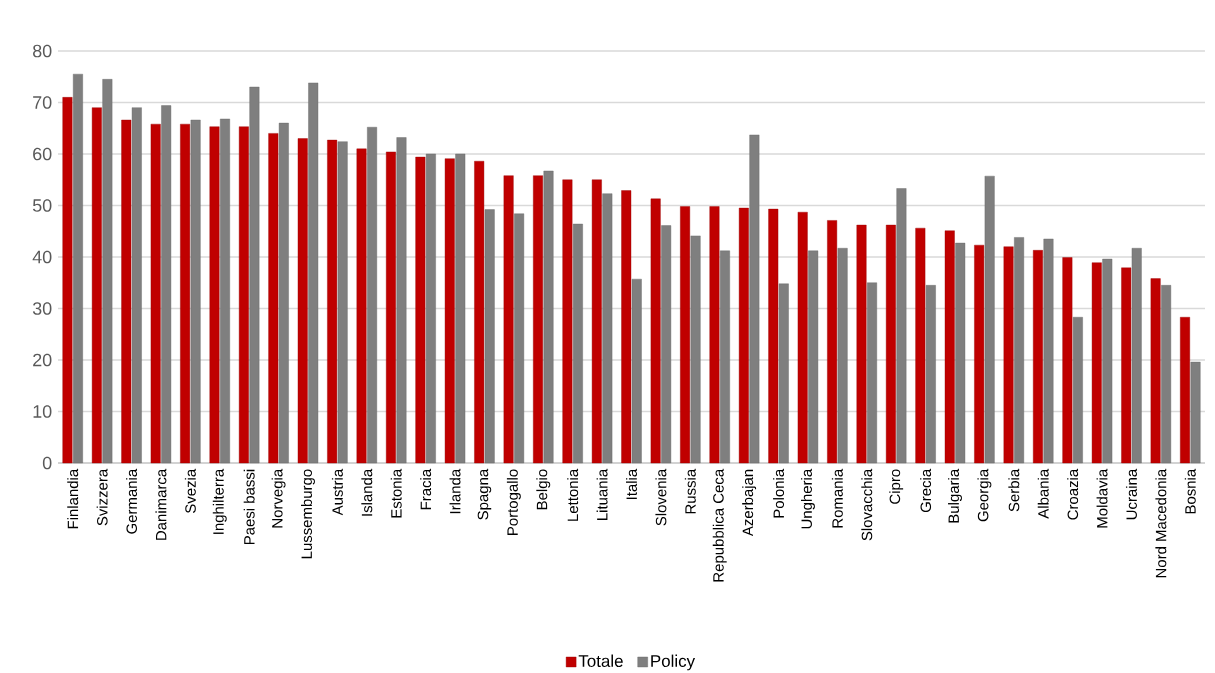 This screenshot has width=1215, height=673. Describe the element at coordinates (1102, 498) in the screenshot. I see `x-tick-label: Moldavia` at that location.